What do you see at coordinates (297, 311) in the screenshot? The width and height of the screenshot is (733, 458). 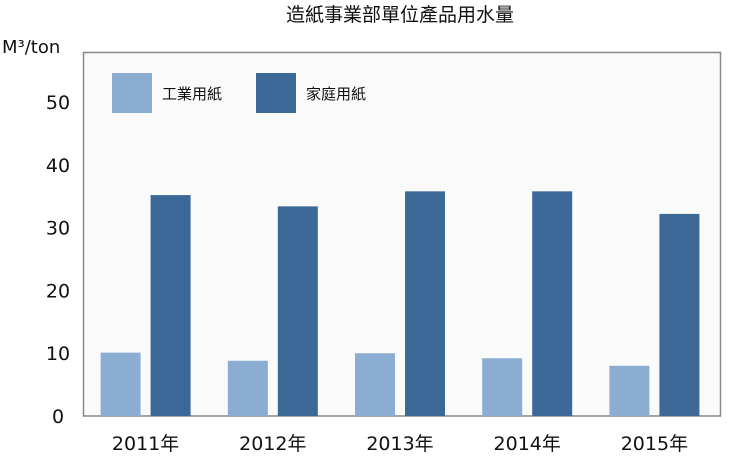 I see `bar-2012年-家庭用紙` at bounding box center [297, 311].